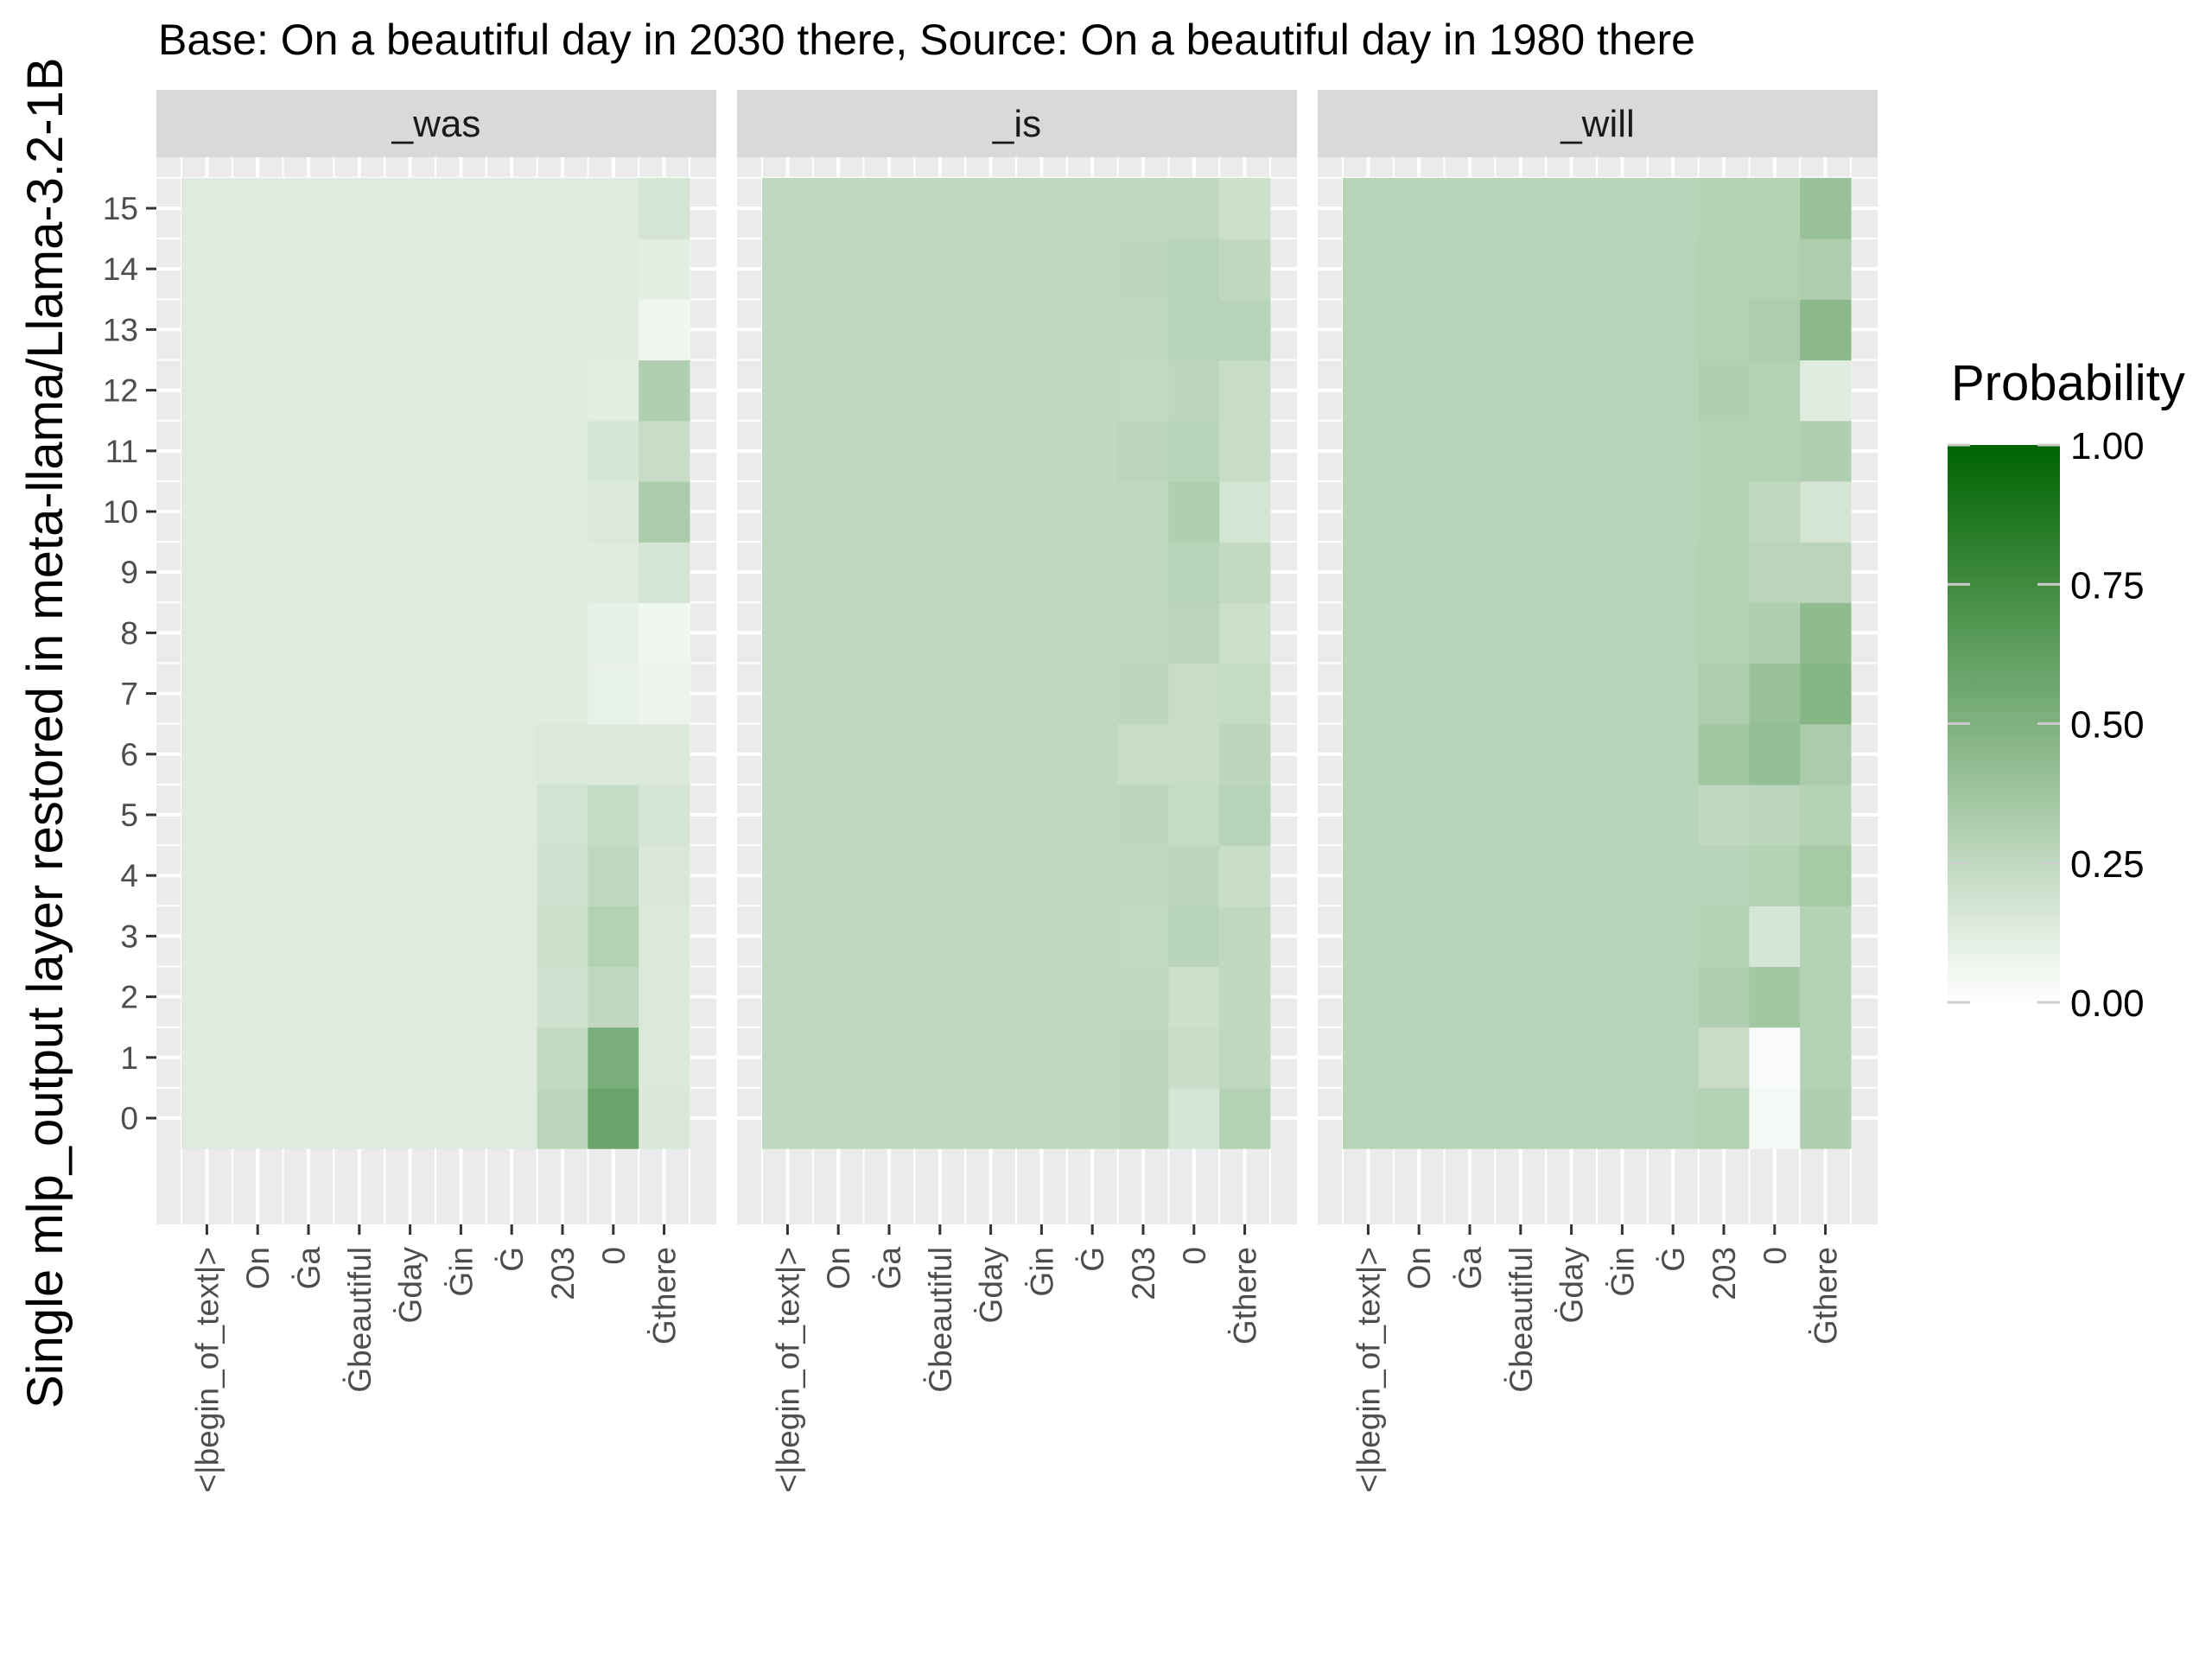 The width and height of the screenshot is (2212, 1659). Describe the element at coordinates (2107, 725) in the screenshot. I see `legend-label: 0.50` at that location.